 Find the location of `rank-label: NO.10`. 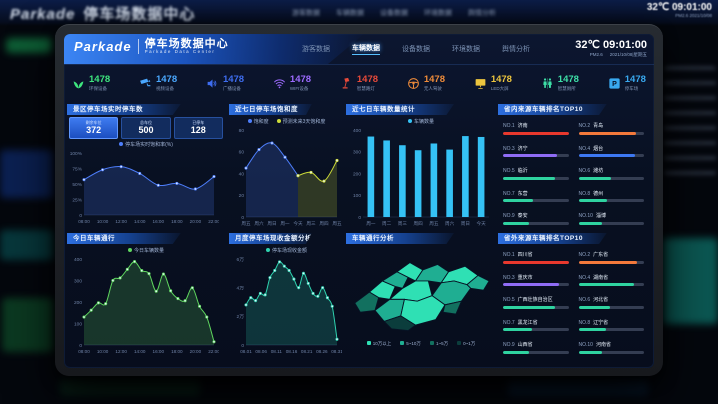

rank-label: NO.10 is located at coordinates (585, 216).